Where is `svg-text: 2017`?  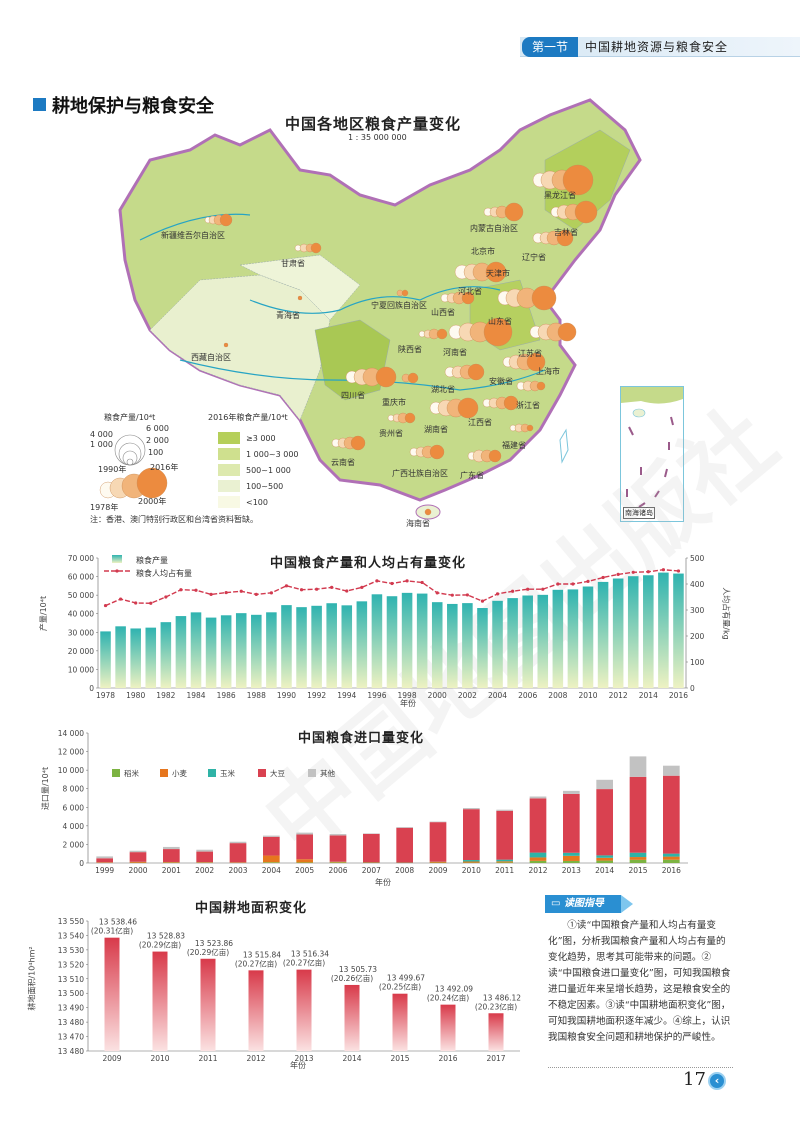 svg-text: 2017 is located at coordinates (495, 1058).